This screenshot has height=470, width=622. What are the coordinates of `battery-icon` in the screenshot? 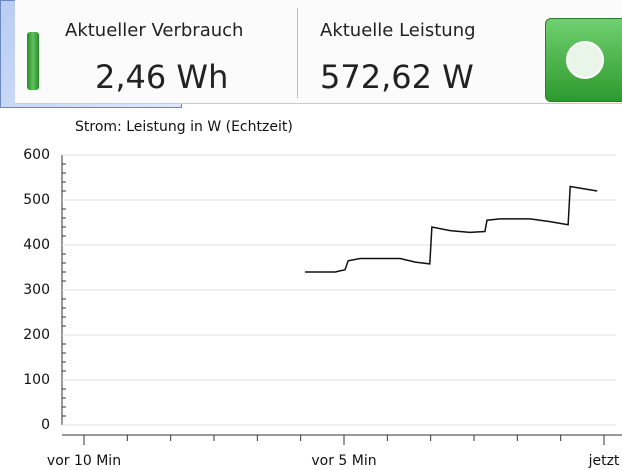 It's located at (33, 61).